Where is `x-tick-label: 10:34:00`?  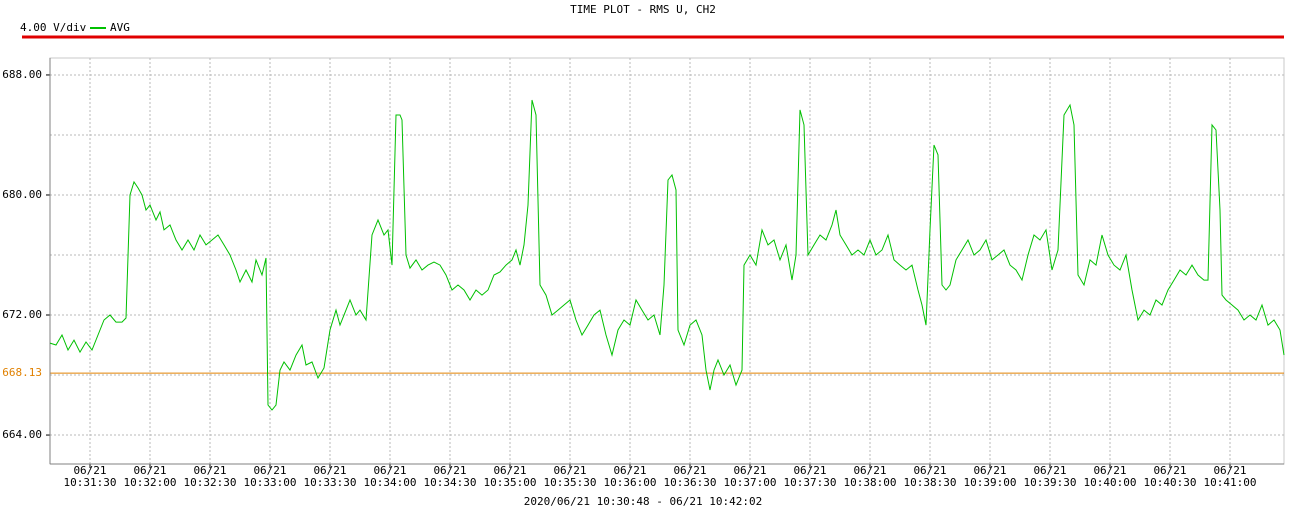
x-tick-label: 10:34:00 is located at coordinates (390, 482).